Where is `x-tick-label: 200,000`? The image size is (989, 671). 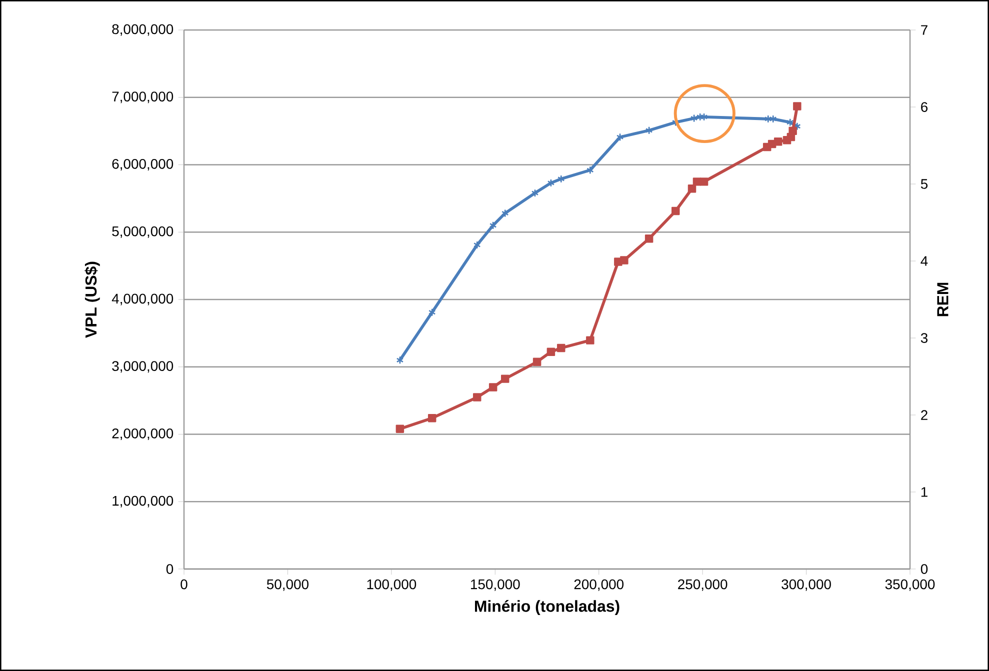
x-tick-label: 200,000 is located at coordinates (599, 585).